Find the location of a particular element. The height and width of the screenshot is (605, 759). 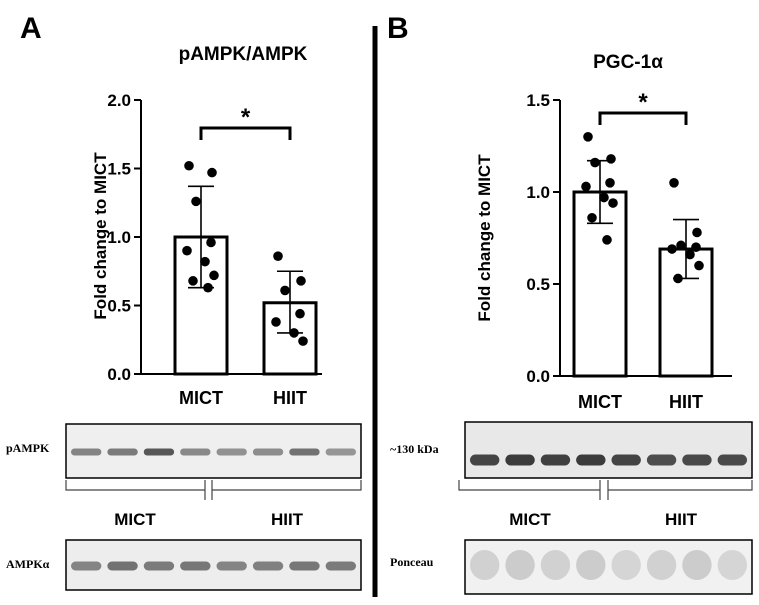

panel-a-blot2 is located at coordinates (213, 565).